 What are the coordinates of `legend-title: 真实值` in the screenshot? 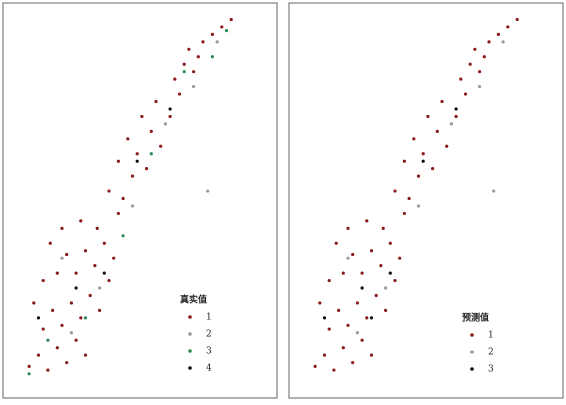 It's located at (193, 300).